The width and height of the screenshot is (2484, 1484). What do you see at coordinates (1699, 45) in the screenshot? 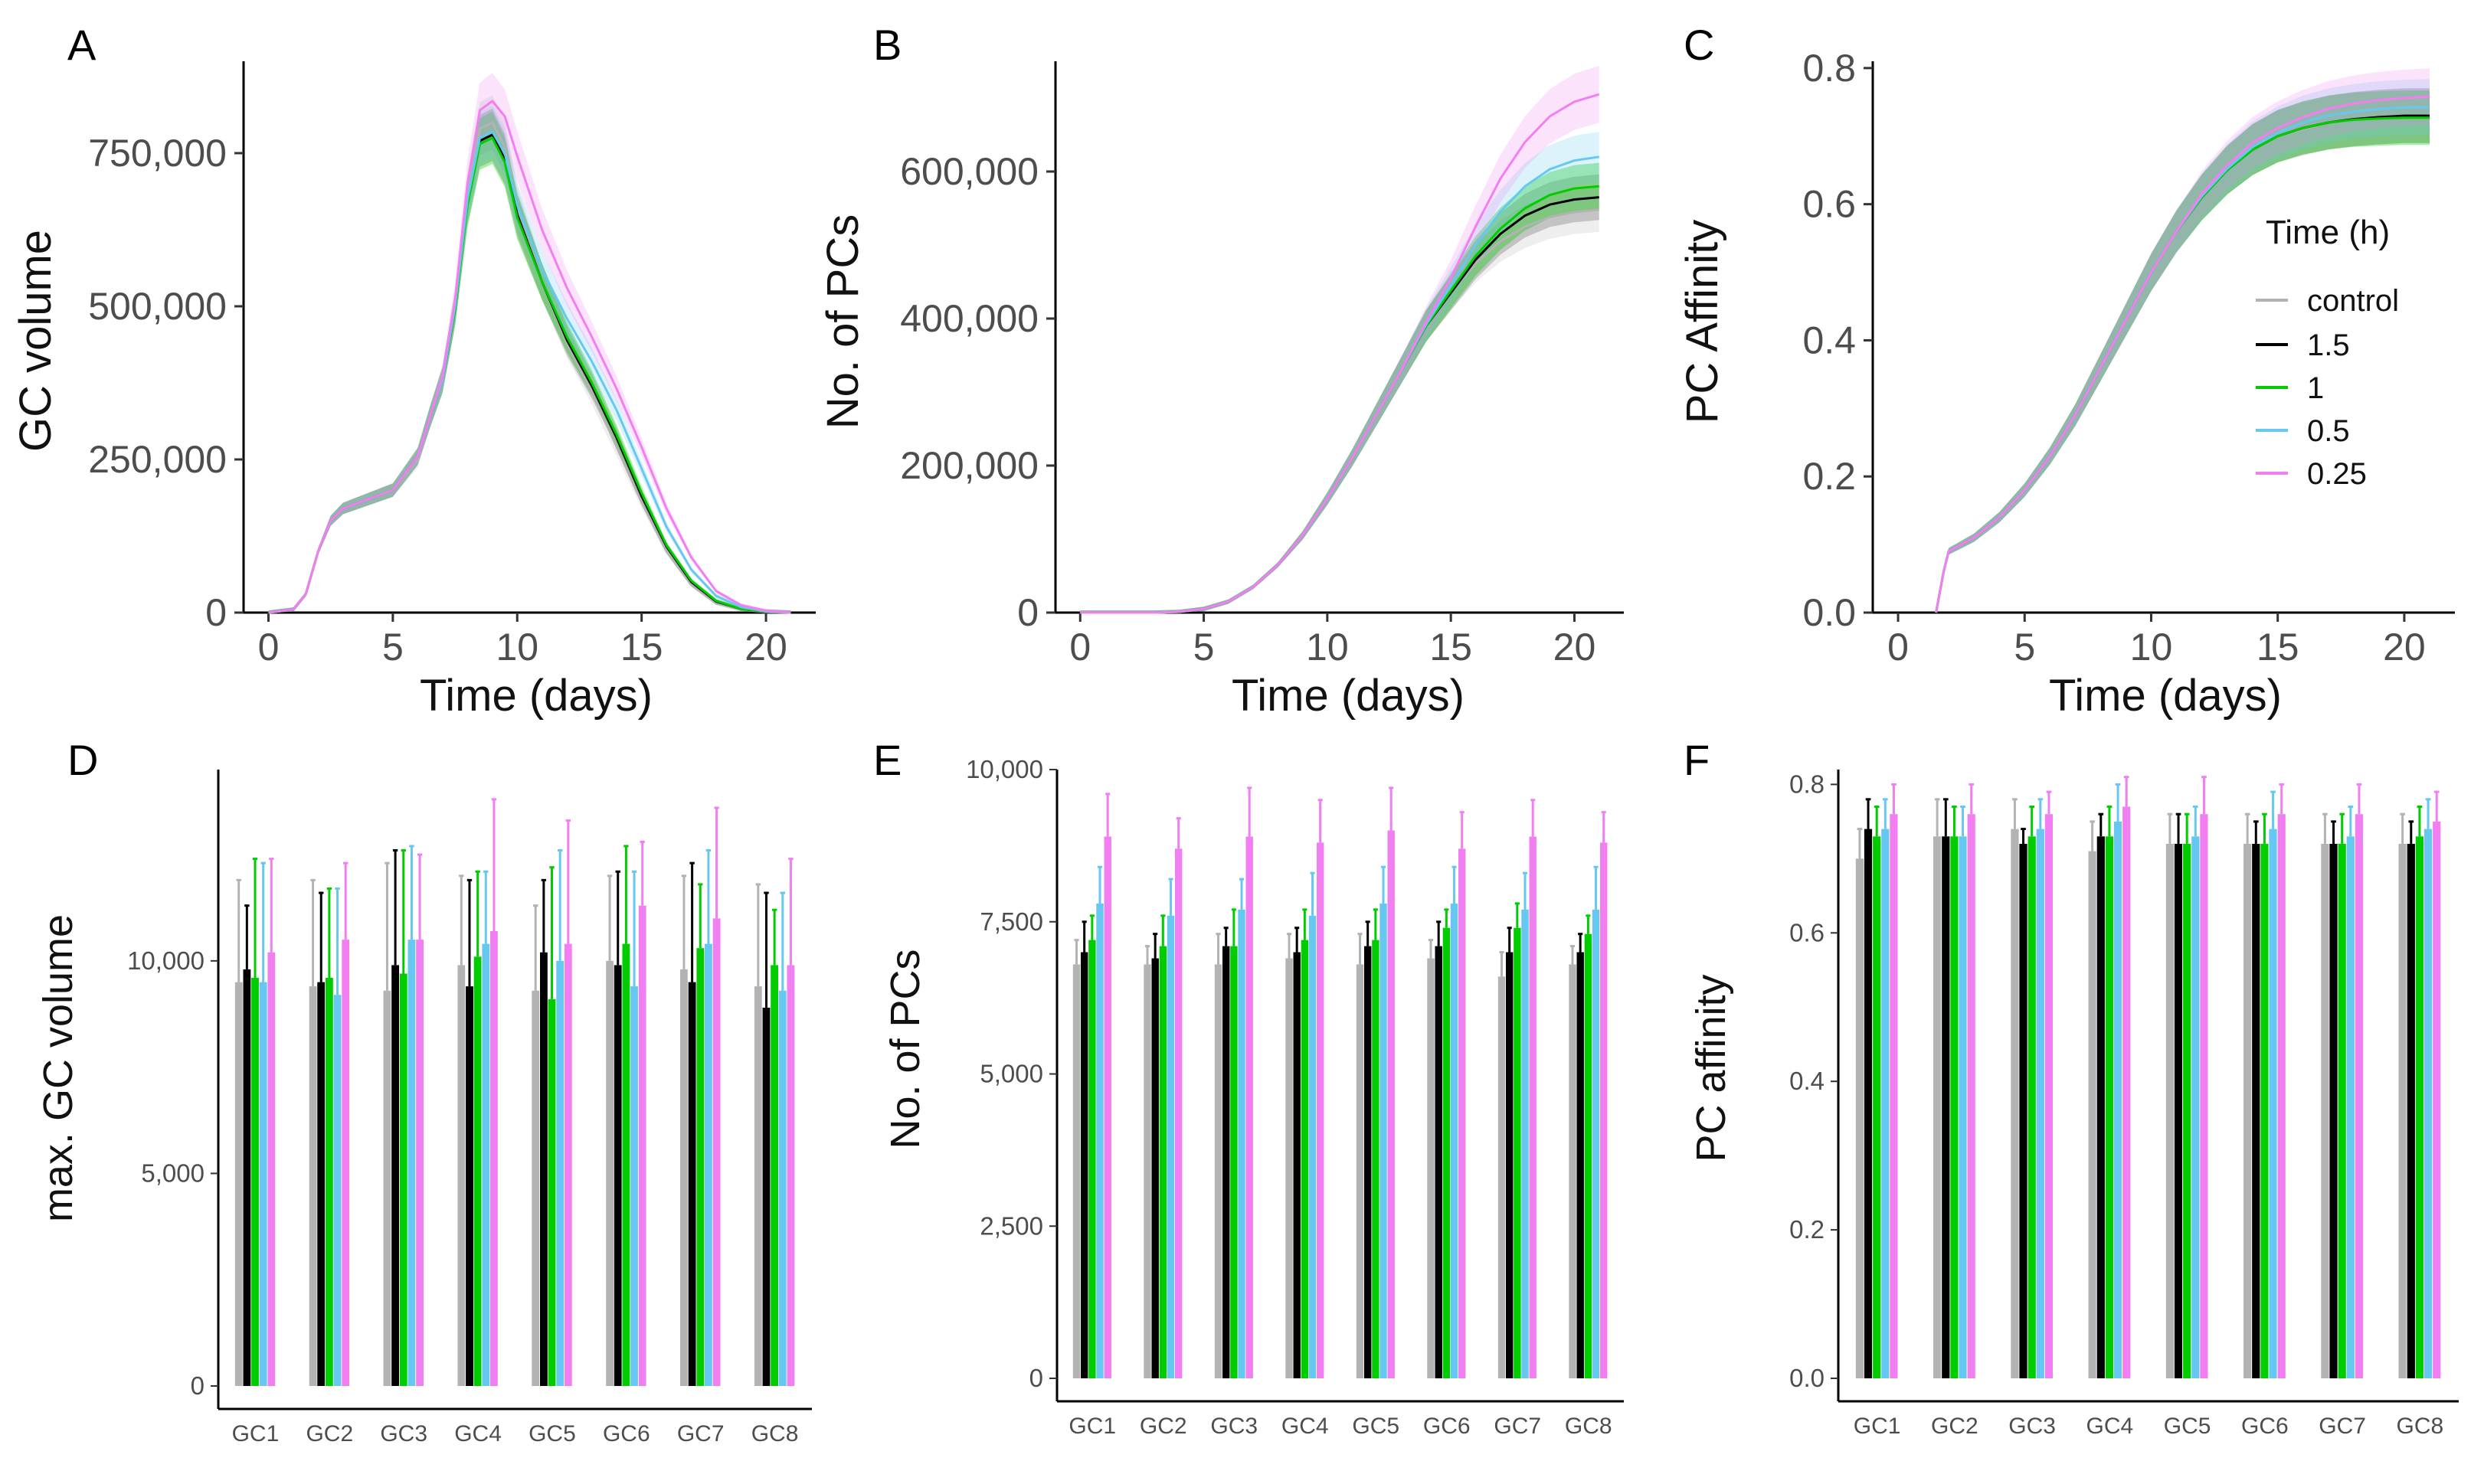
I see `panel-letter-c: C` at bounding box center [1699, 45].